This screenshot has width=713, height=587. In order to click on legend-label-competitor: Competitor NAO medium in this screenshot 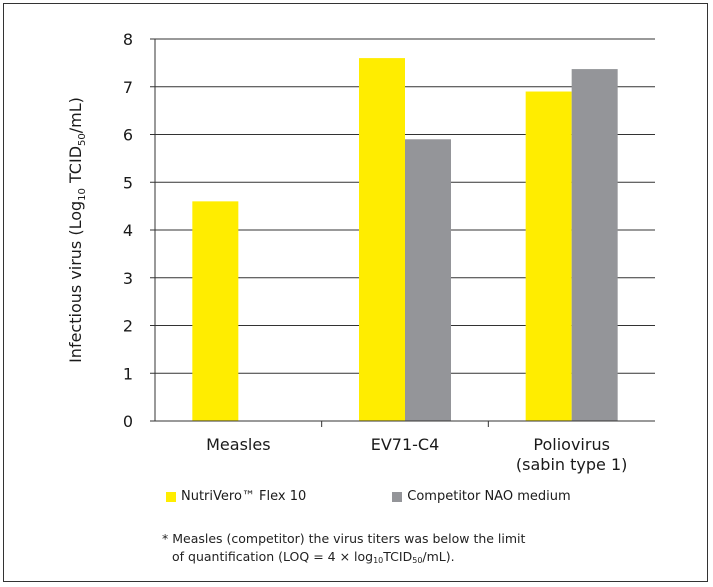, I will do `click(489, 496)`.